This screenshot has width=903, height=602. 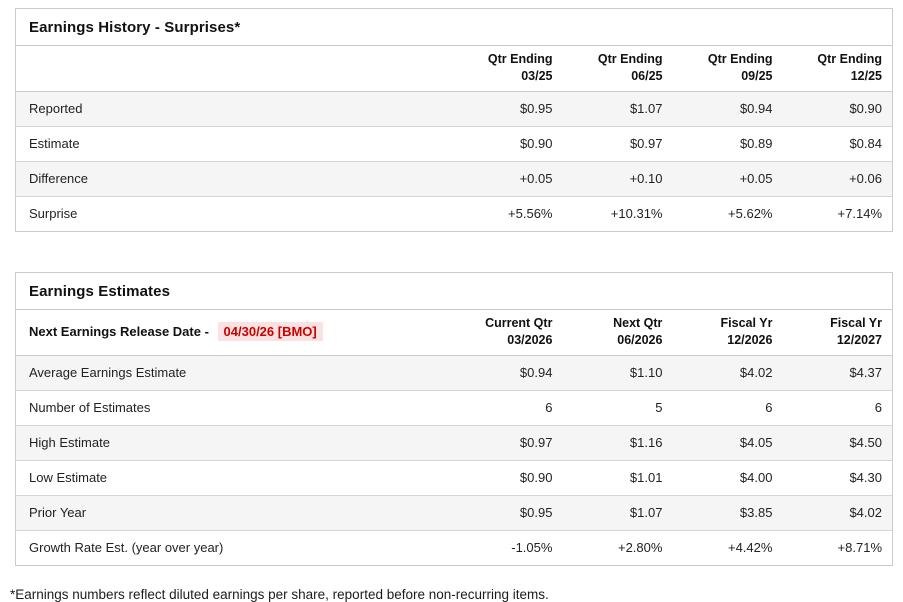 I want to click on column-header: Fiscal Yr 12/2026, so click(x=727, y=332).